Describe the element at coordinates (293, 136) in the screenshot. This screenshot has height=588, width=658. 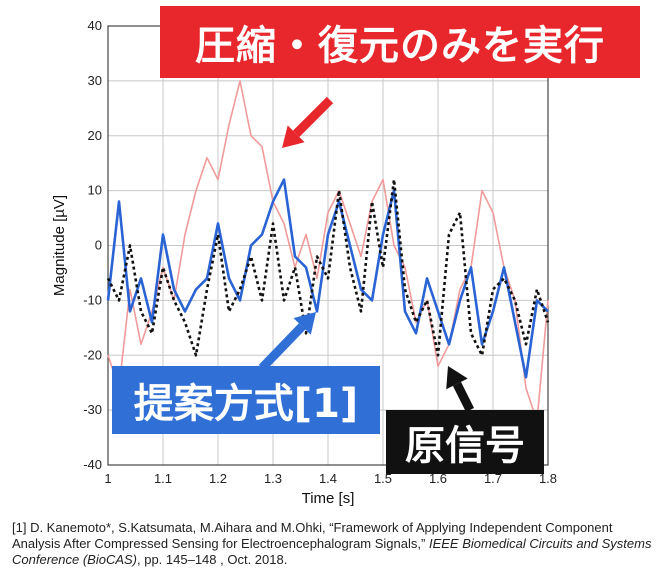
I see `red-arrow-head` at that location.